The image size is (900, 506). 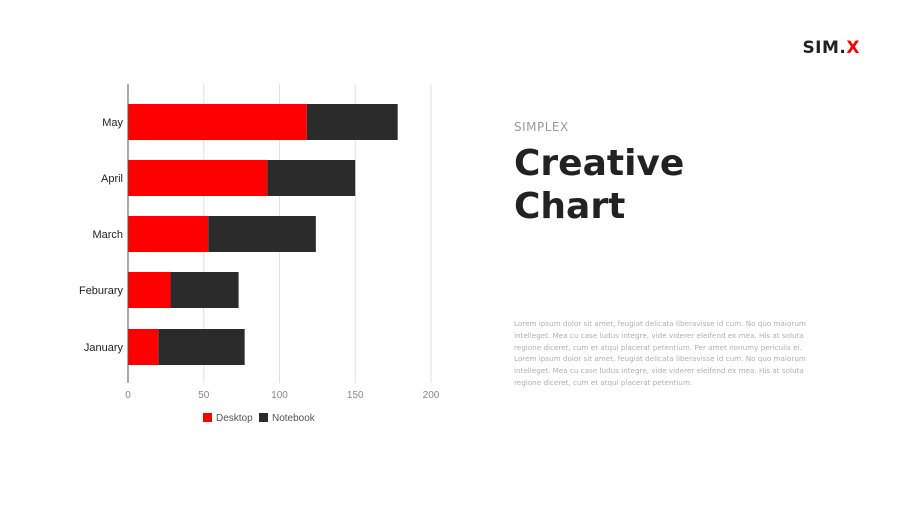 I want to click on bar-notebook-may, so click(x=352, y=122).